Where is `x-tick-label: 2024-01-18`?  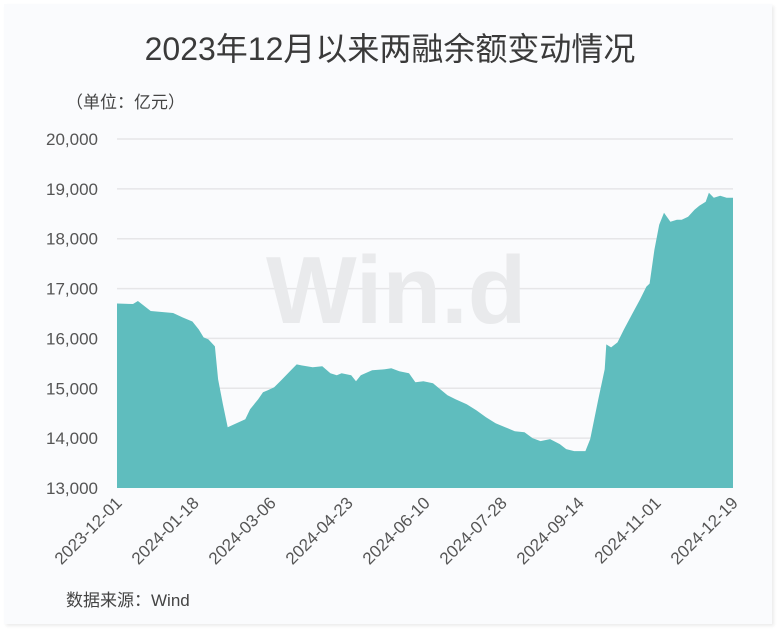 x-tick-label: 2024-01-18 is located at coordinates (165, 530).